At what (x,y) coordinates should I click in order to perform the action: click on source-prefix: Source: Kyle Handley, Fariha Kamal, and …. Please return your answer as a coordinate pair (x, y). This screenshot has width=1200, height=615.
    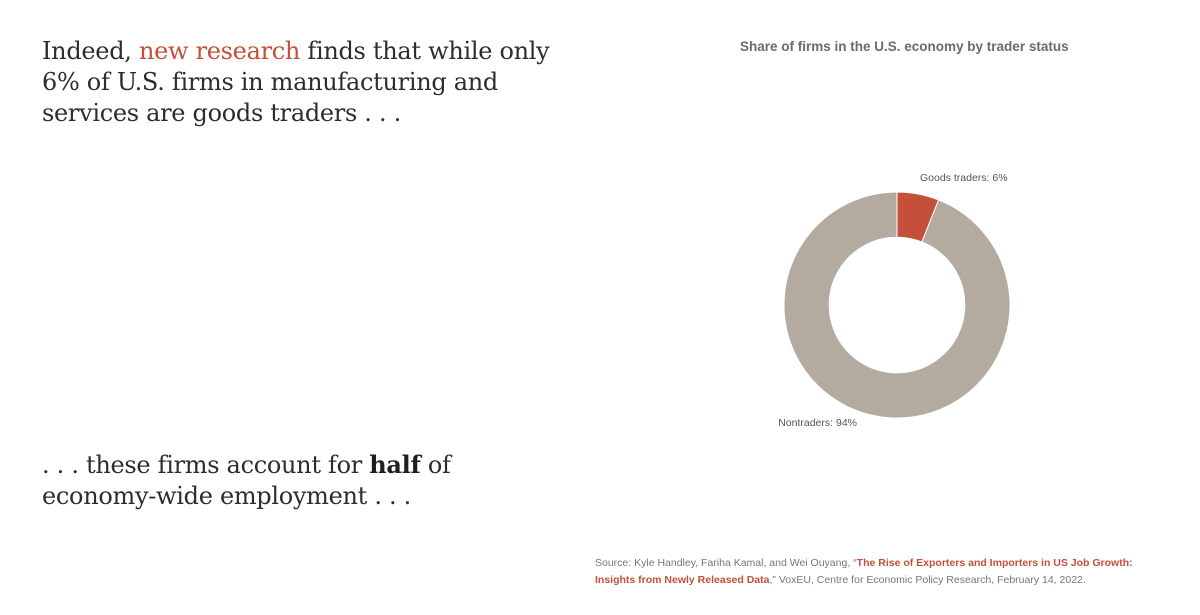
    Looking at the image, I should click on (726, 563).